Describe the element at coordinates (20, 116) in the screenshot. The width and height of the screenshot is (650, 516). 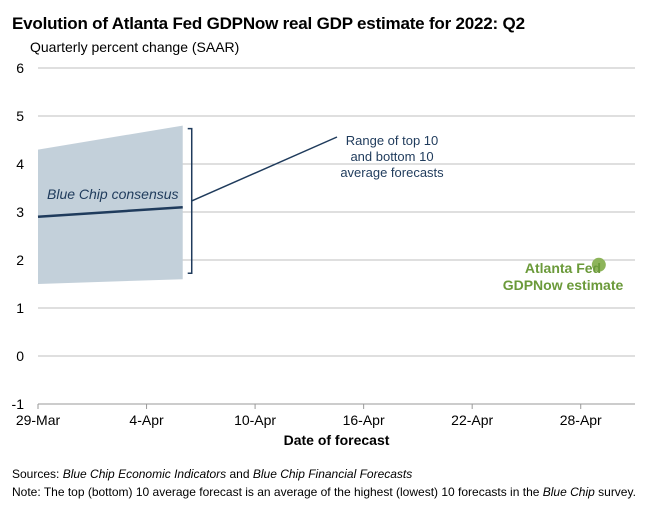
I see `y-tick-label-1: 5` at that location.